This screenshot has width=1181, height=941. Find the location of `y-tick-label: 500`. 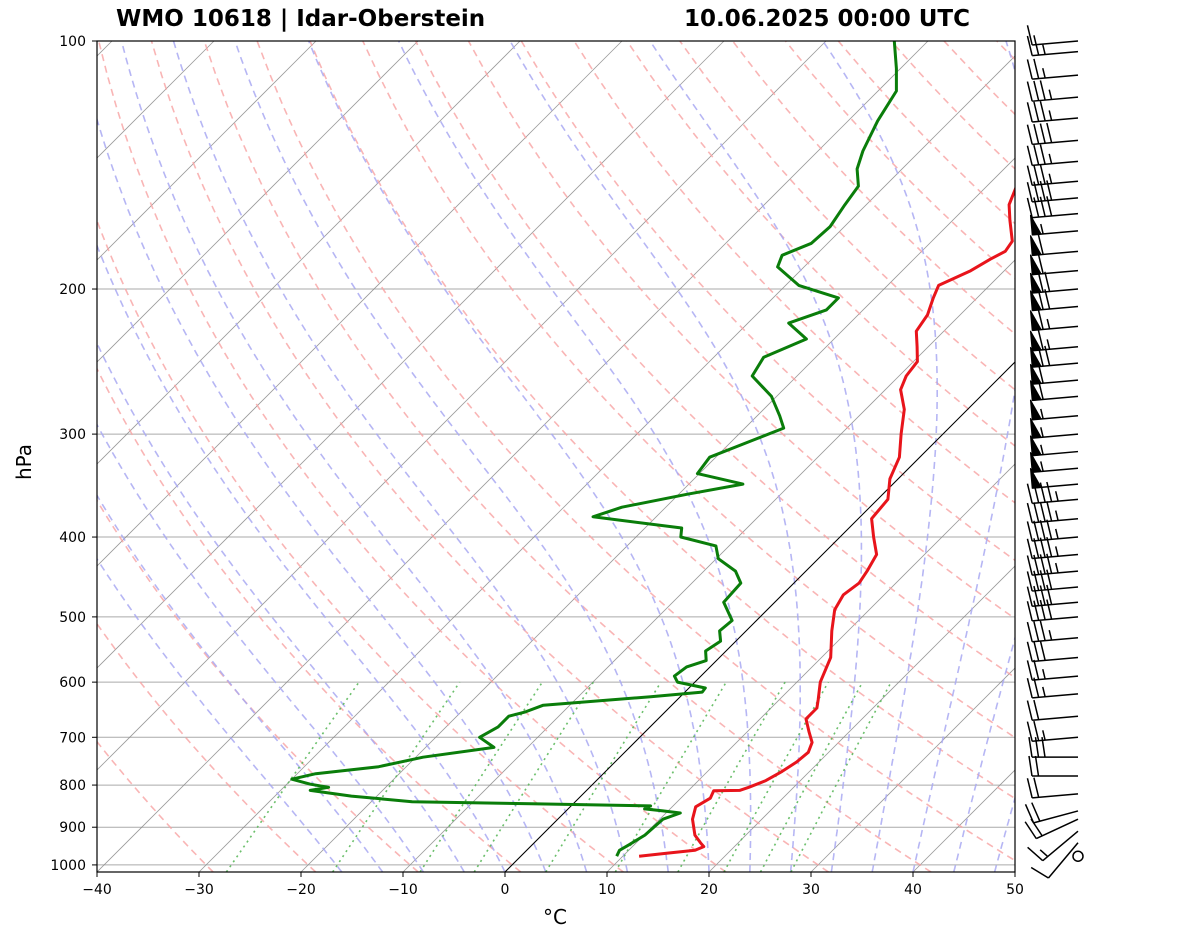

y-tick-label: 500 is located at coordinates (72, 618).